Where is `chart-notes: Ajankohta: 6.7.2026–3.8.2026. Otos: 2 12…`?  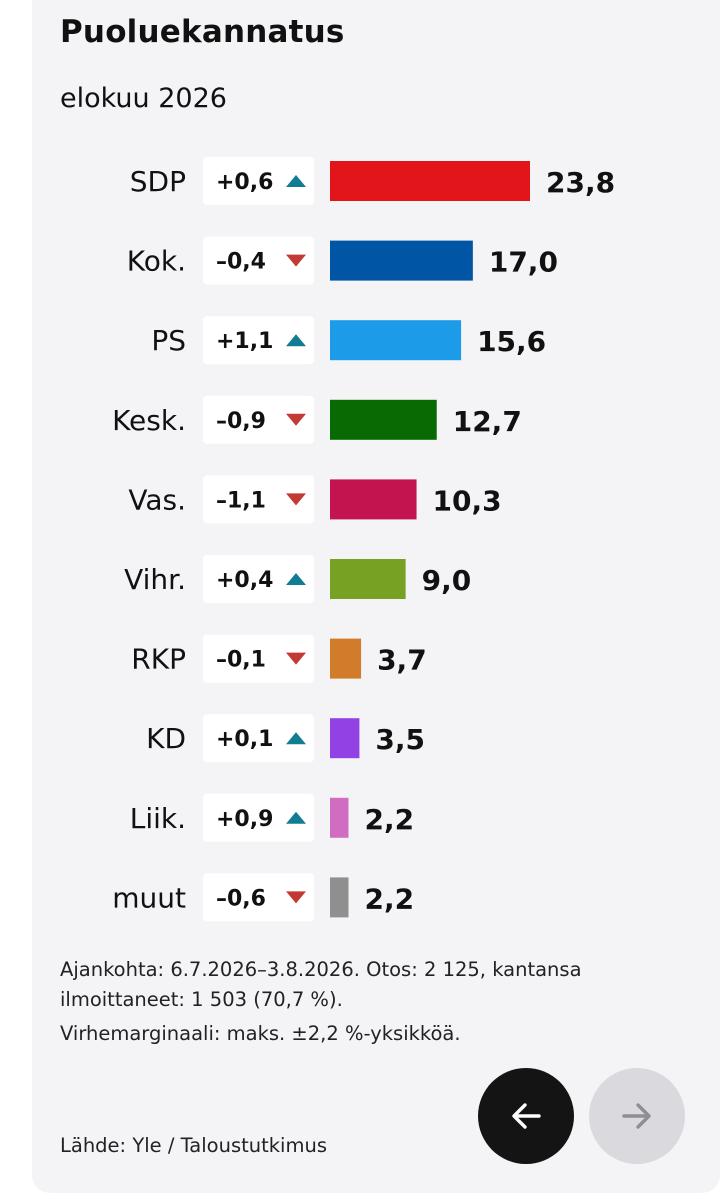 chart-notes: Ajankohta: 6.7.2026–3.8.2026. Otos: 2 12… is located at coordinates (360, 1002).